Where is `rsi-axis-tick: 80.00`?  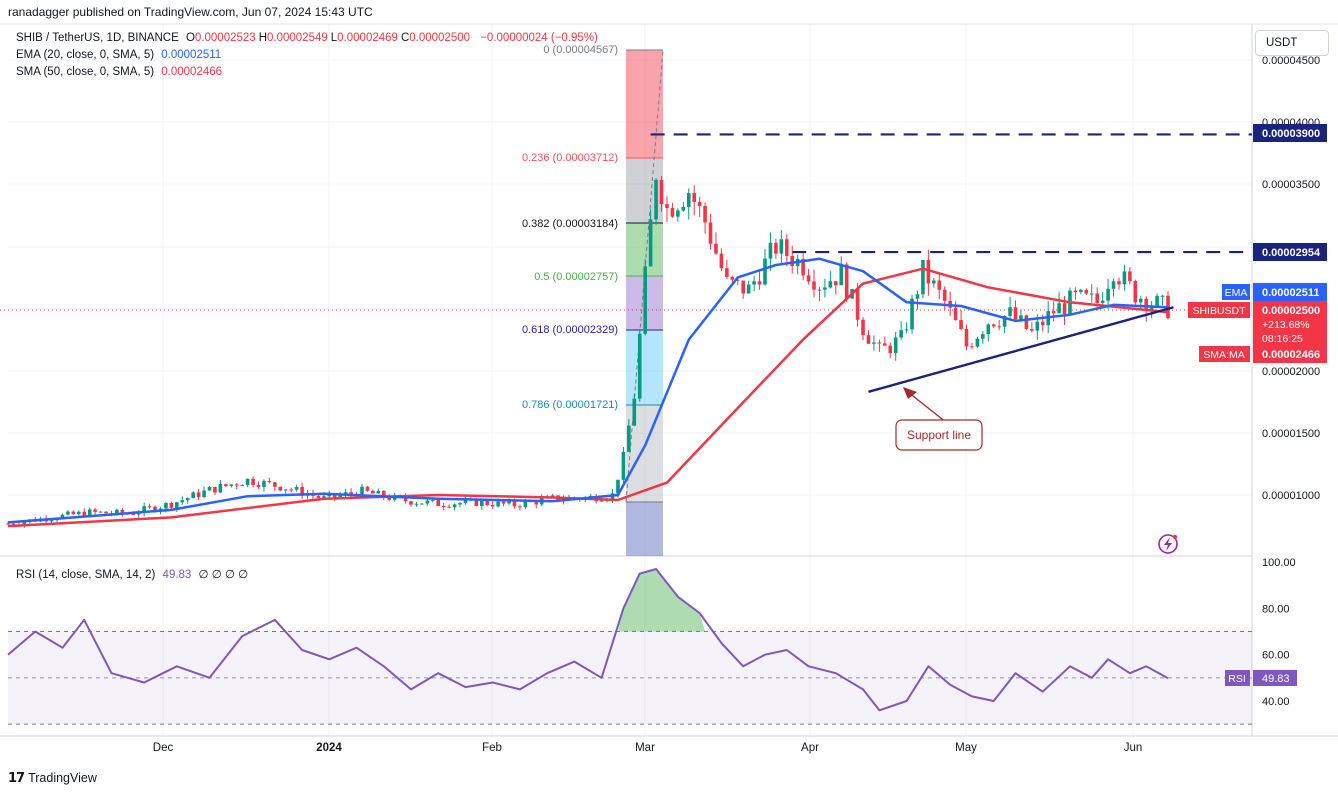
rsi-axis-tick: 80.00 is located at coordinates (1276, 609).